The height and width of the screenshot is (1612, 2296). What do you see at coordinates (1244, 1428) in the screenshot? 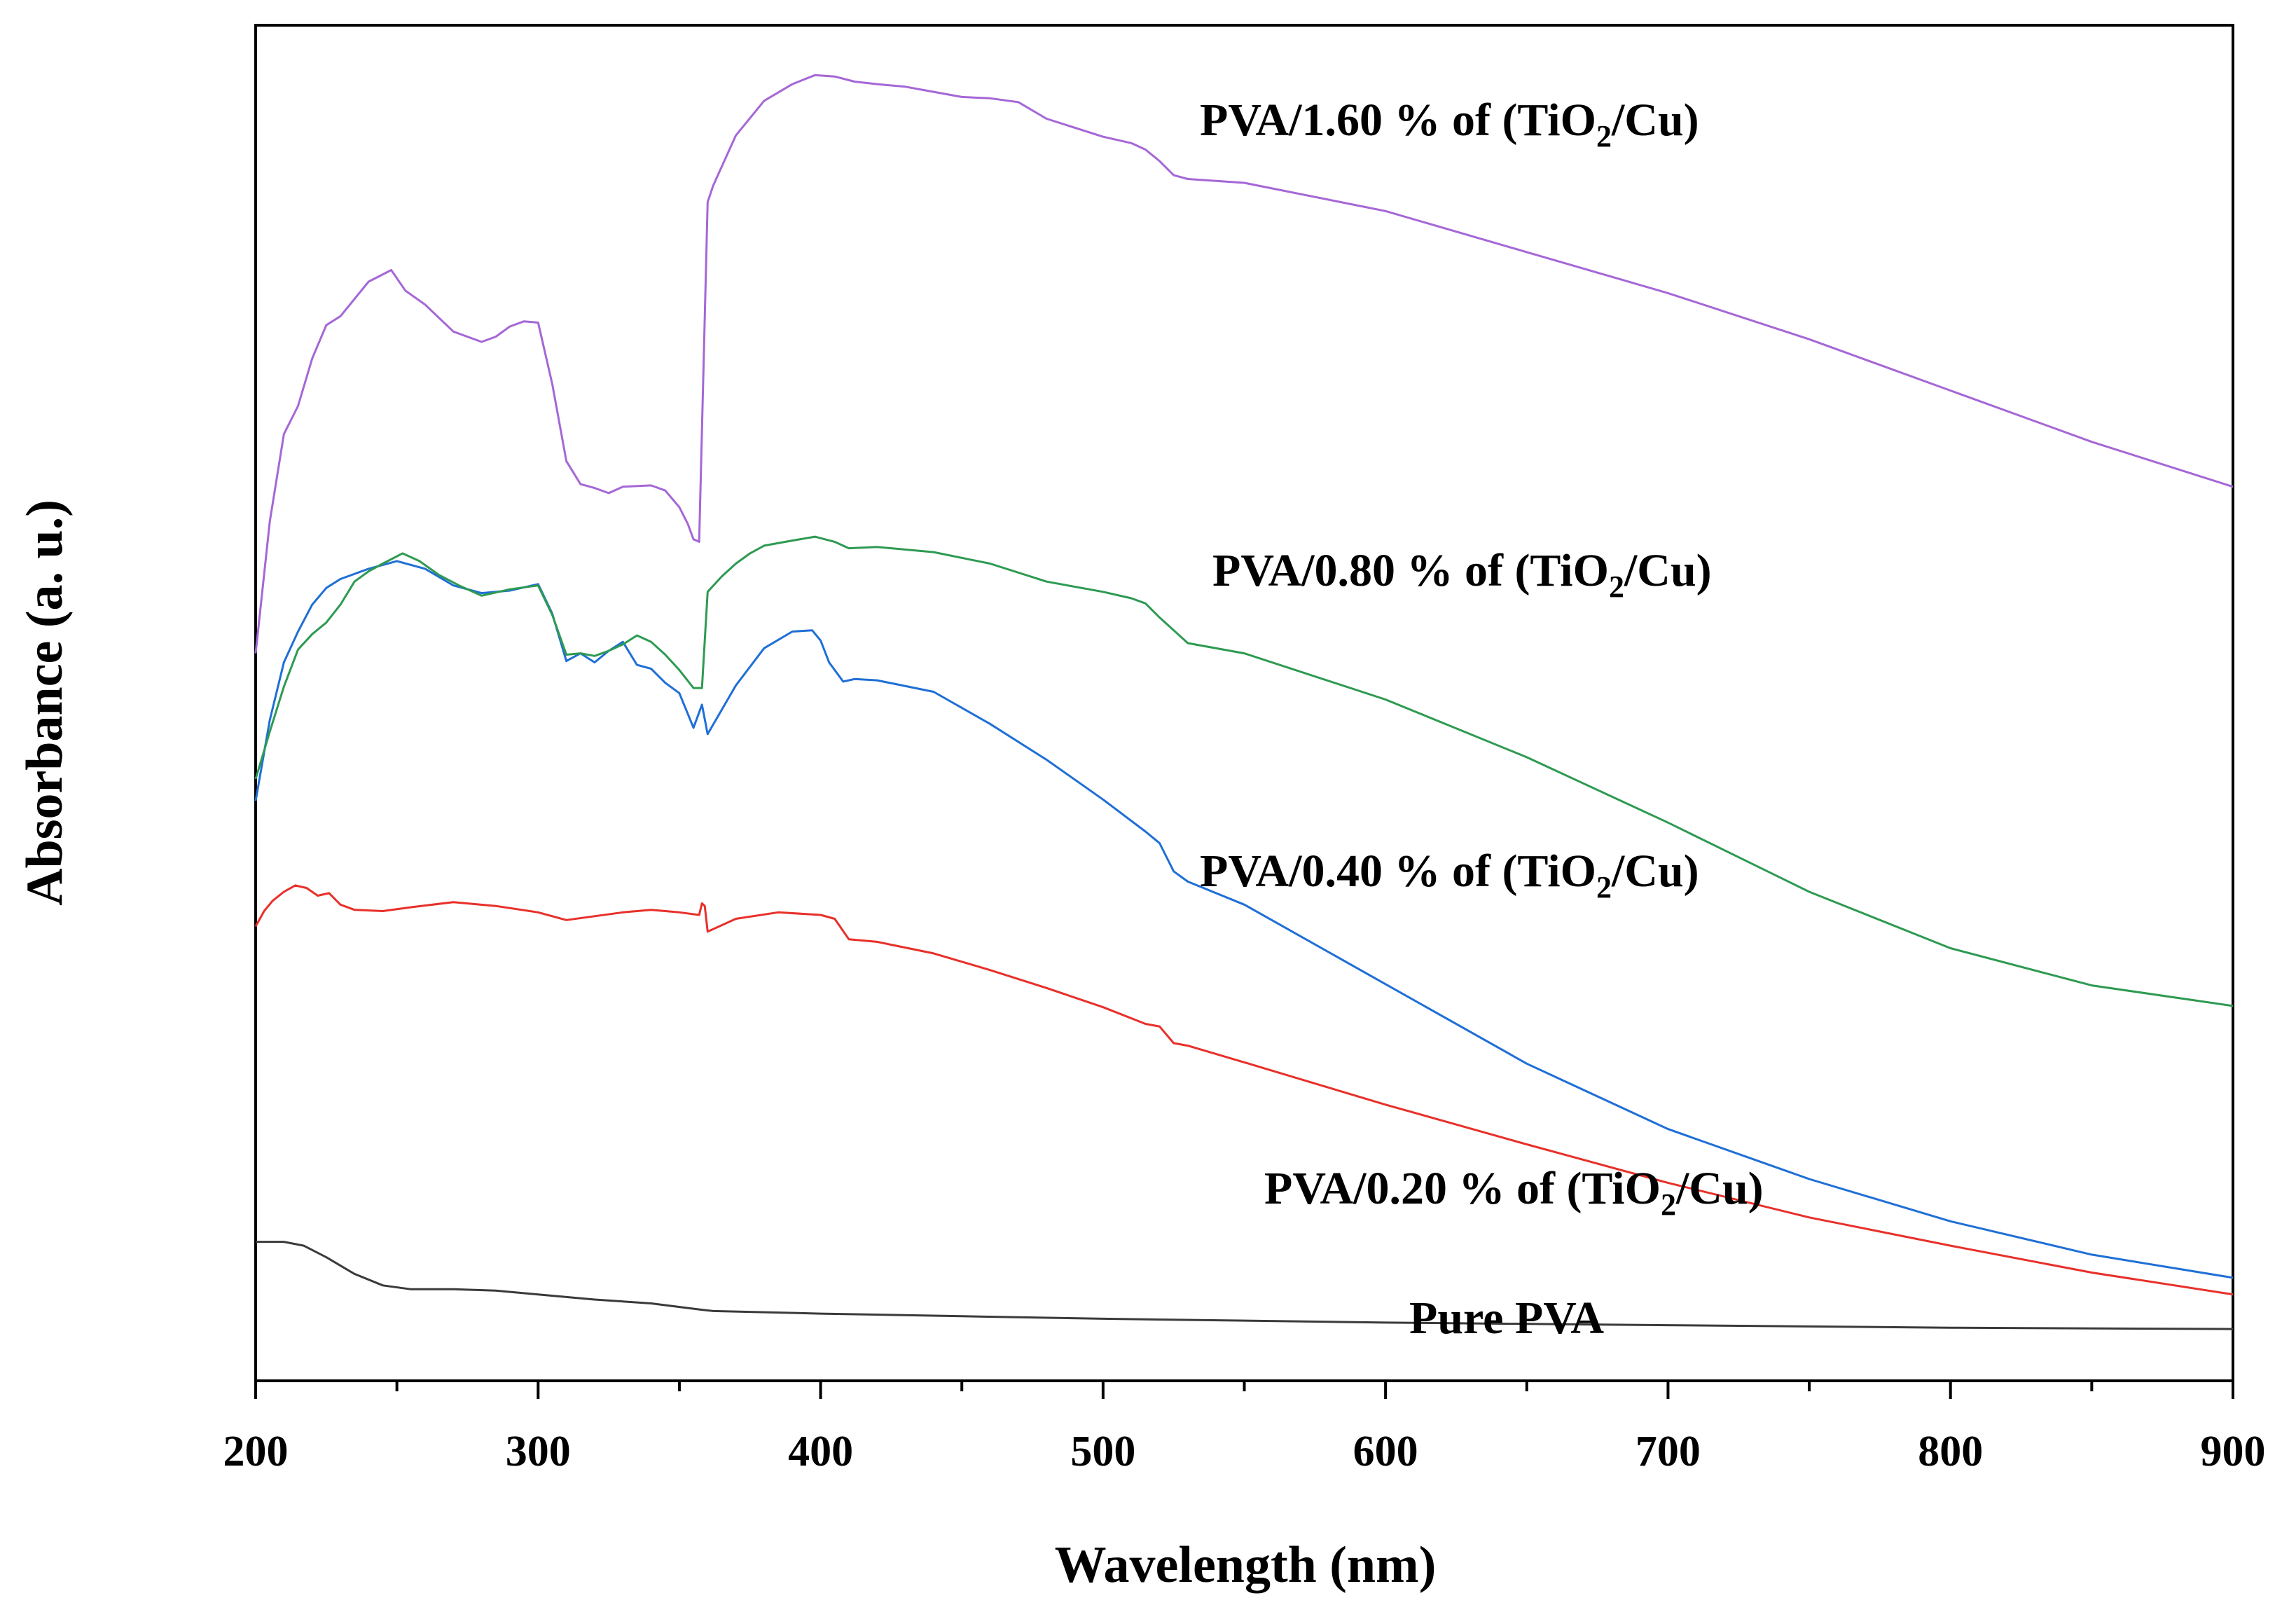
I see `x-axis-ticks: 200 300 400 500 600 700 800 900` at bounding box center [1244, 1428].